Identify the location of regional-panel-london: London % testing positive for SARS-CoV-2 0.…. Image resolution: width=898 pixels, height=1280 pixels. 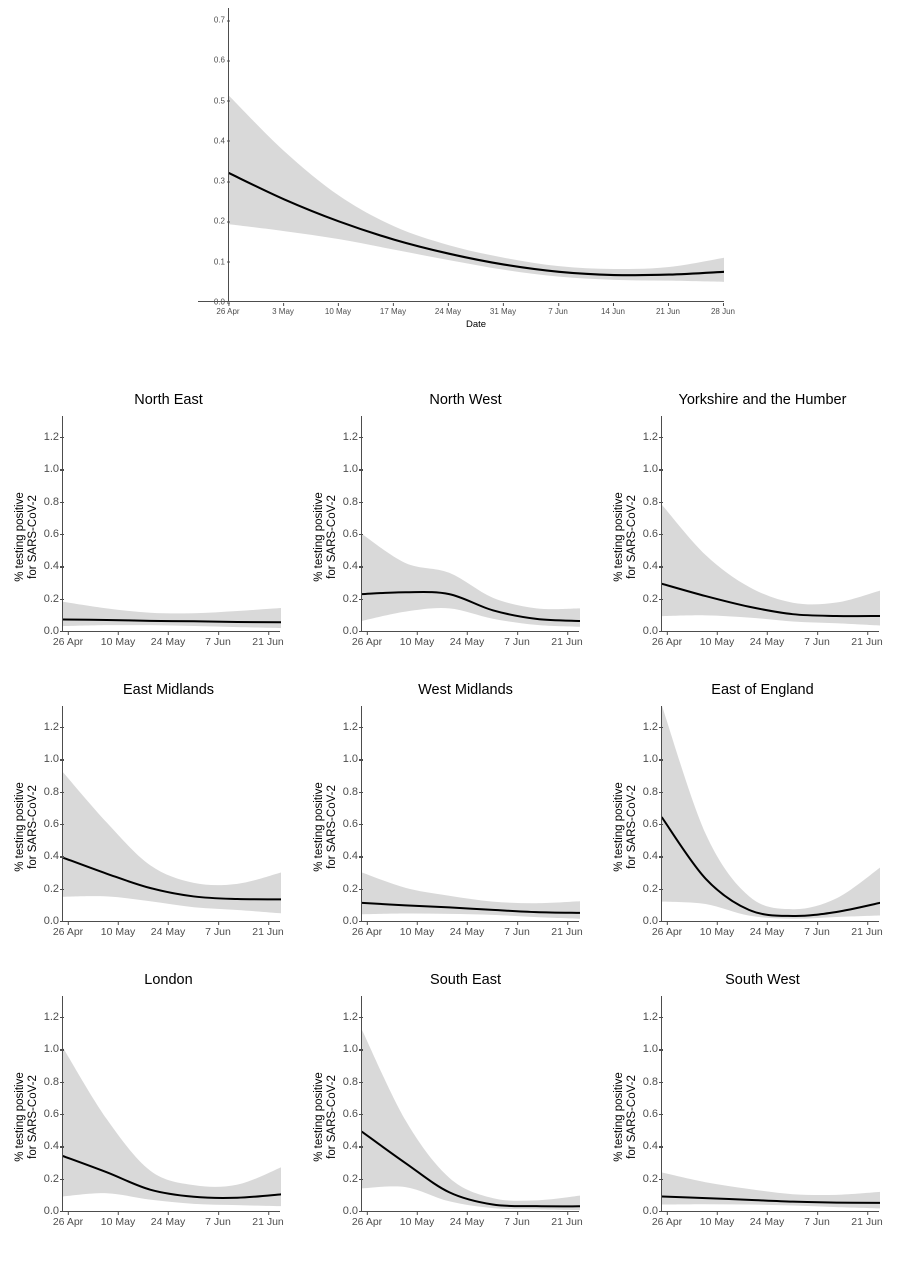
(149, 1111).